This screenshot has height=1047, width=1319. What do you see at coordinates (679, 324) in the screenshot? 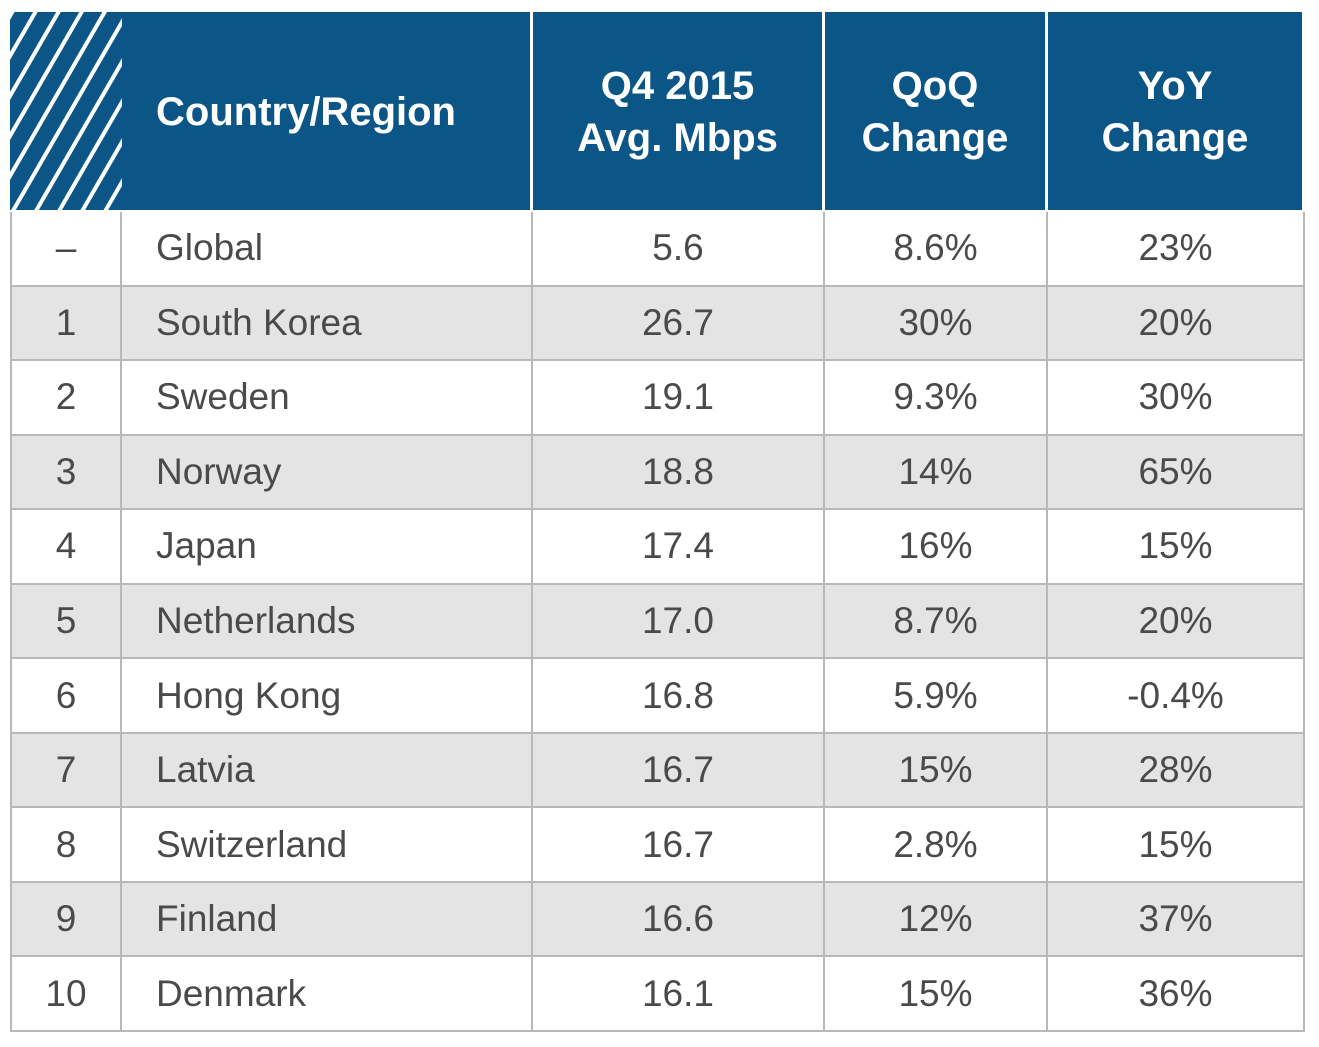
I see `table-cell: 26.7` at bounding box center [679, 324].